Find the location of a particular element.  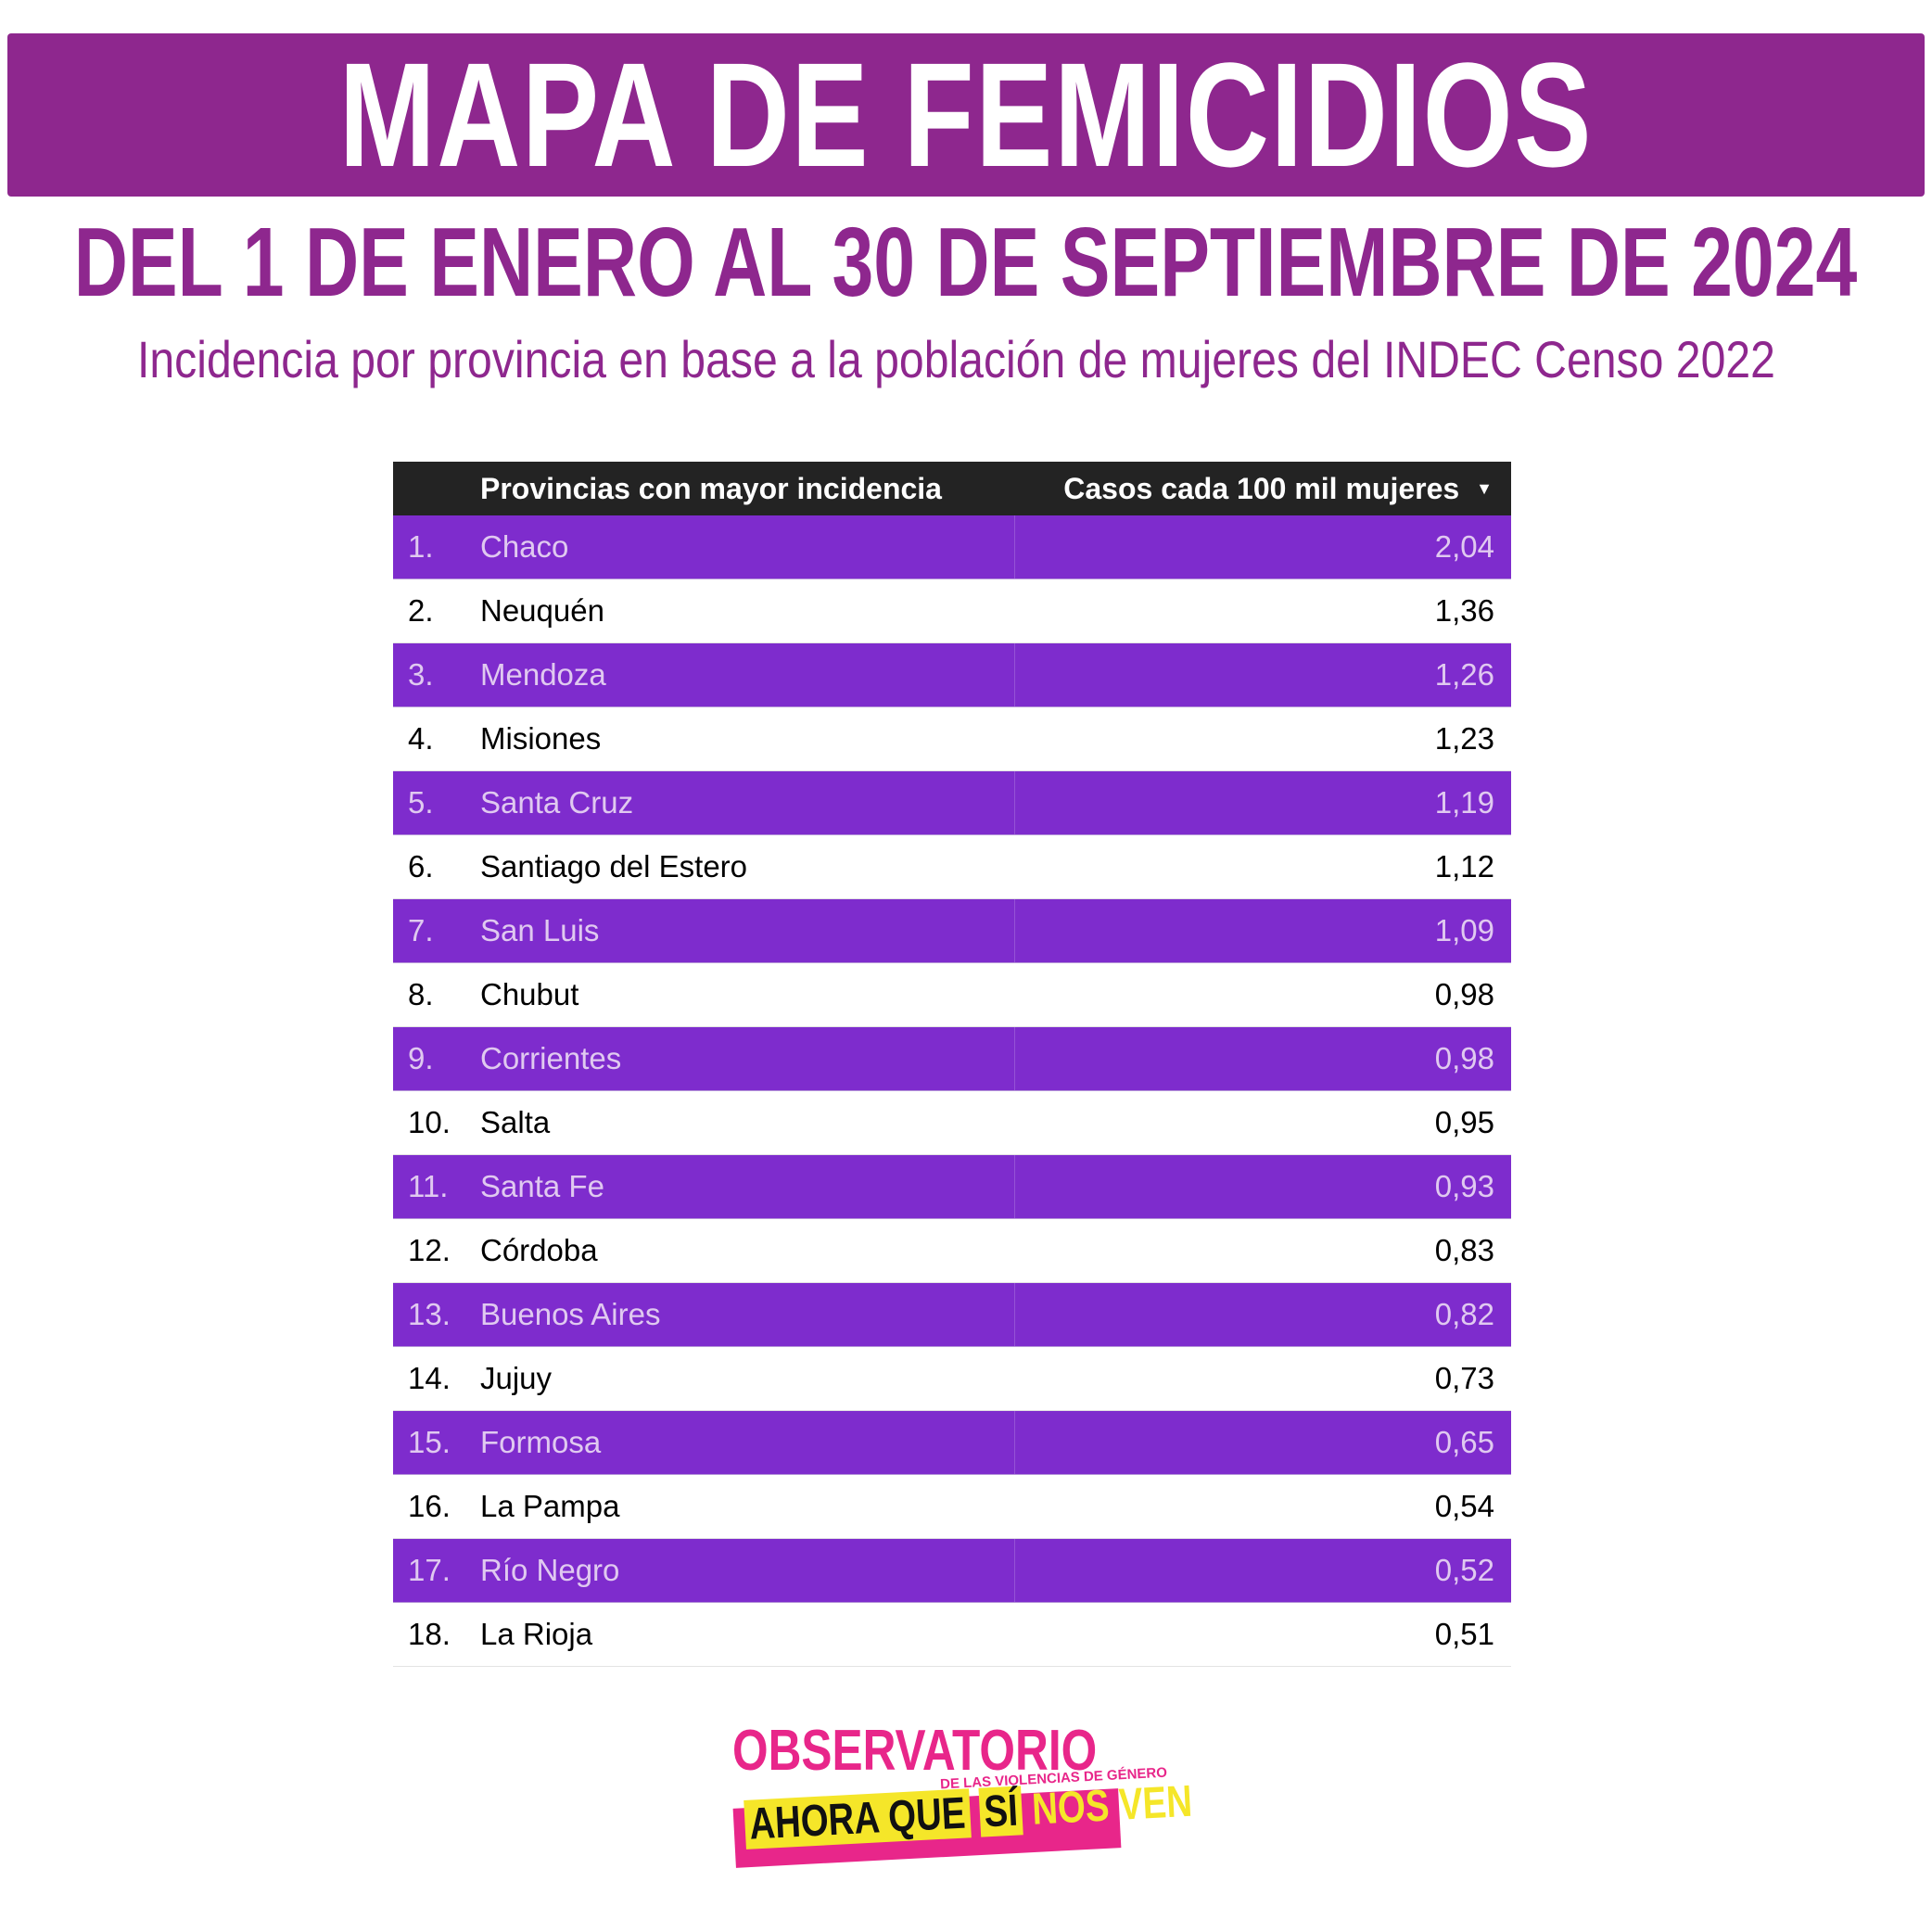

province-cell: Santa Cruz is located at coordinates (557, 802).